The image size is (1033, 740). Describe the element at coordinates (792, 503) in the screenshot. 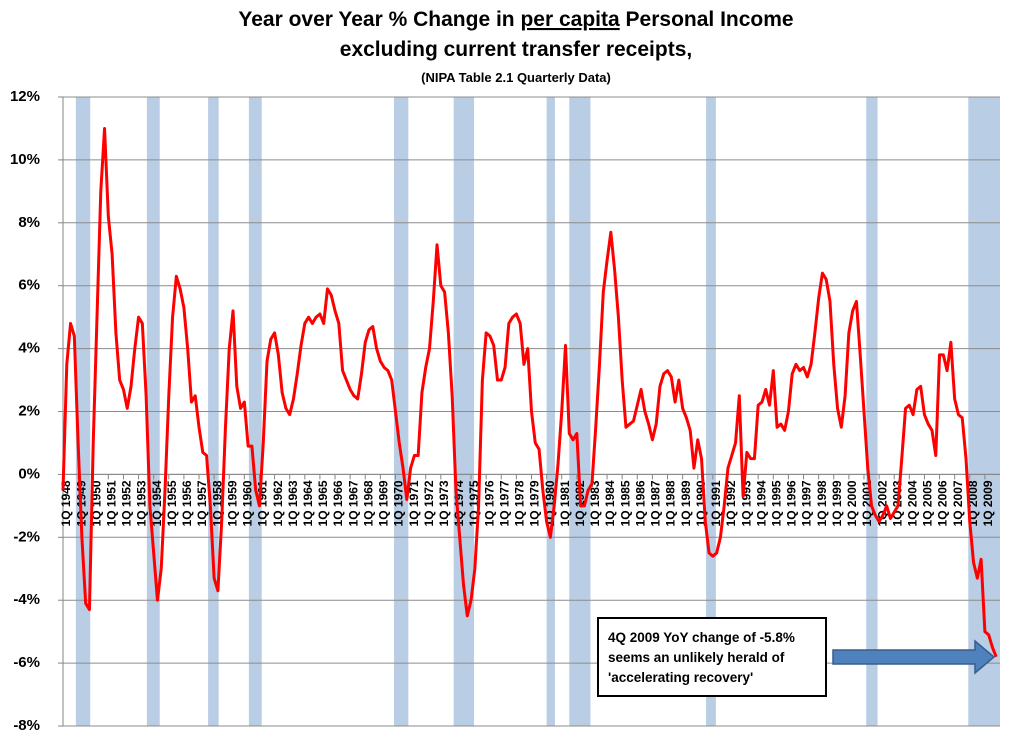

I see `x-tick-label: 1Q 1996` at that location.